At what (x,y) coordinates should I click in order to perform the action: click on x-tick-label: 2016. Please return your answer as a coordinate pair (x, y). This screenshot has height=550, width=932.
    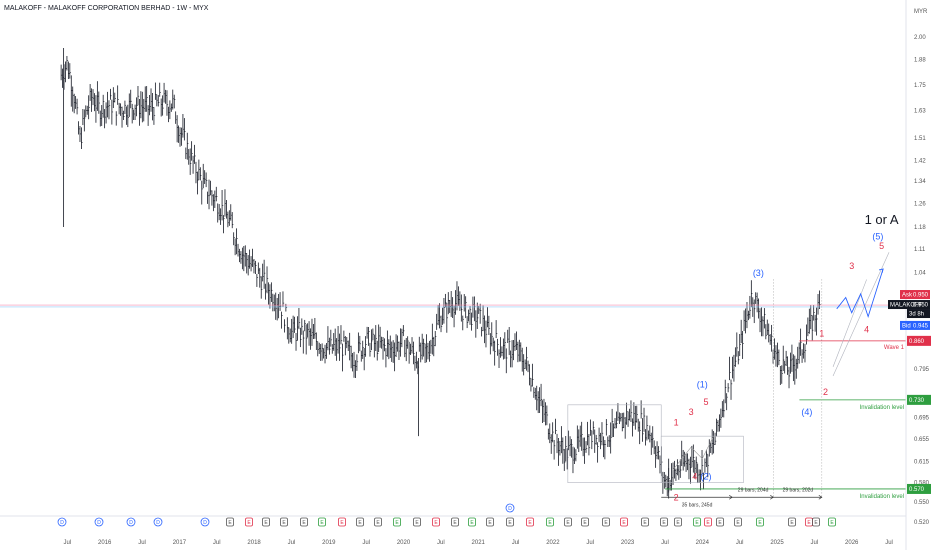
    Looking at the image, I should click on (105, 543).